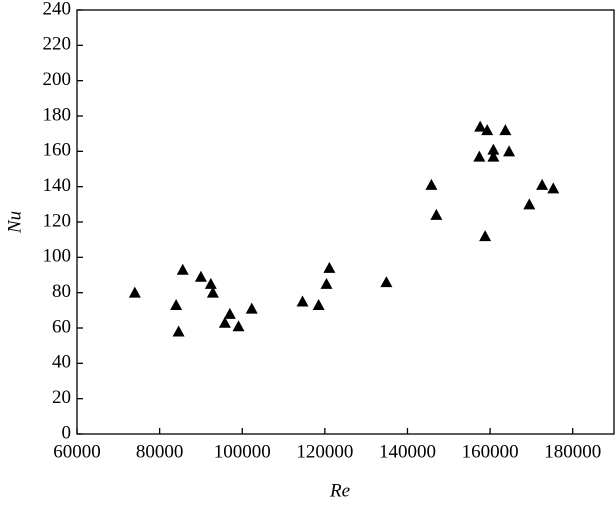  Describe the element at coordinates (324, 451) in the screenshot. I see `x-tick-label: 120000` at that location.